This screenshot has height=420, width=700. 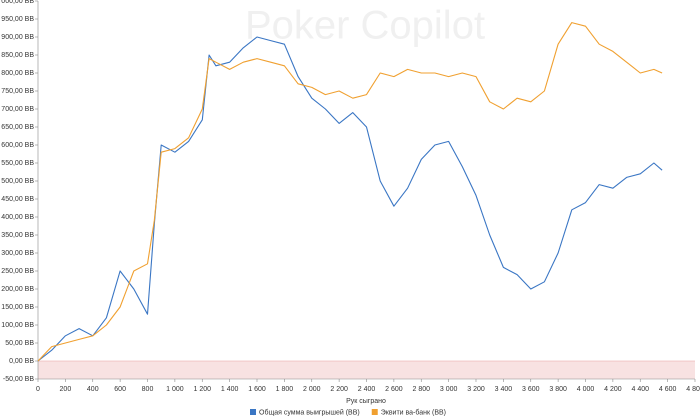 I want to click on x-tick-label: 600, so click(x=120, y=389).